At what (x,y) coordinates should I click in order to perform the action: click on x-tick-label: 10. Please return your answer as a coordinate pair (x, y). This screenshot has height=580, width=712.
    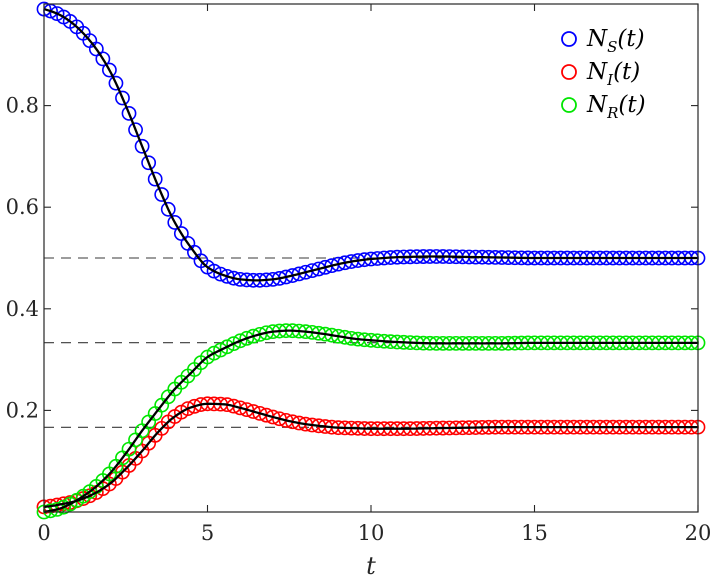
    Looking at the image, I should click on (371, 533).